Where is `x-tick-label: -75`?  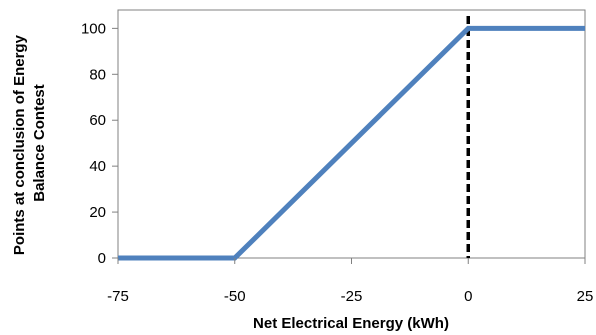
x-tick-label: -75 is located at coordinates (118, 296).